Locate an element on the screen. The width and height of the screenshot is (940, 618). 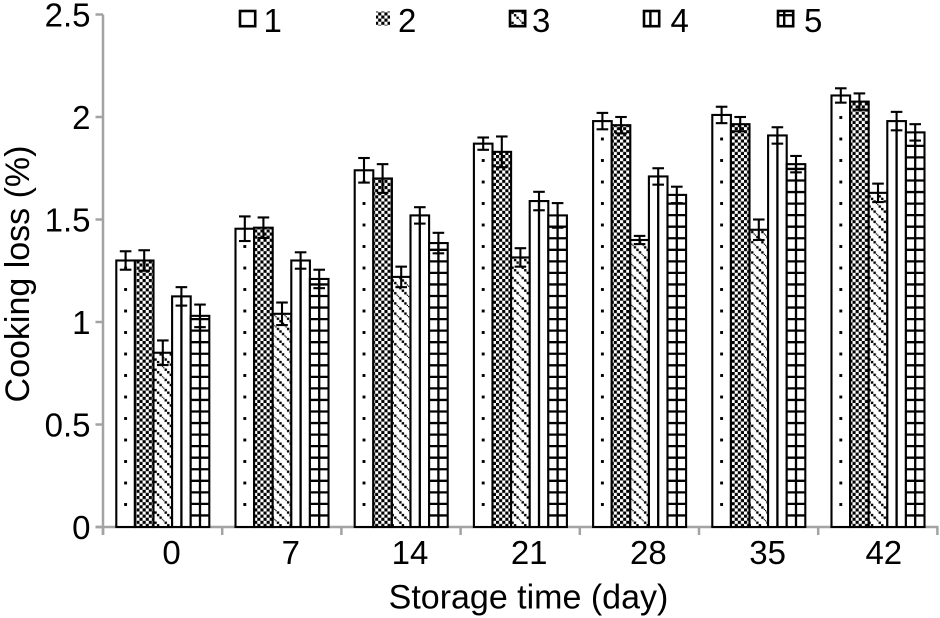
svg-text: 3 is located at coordinates (541, 20).